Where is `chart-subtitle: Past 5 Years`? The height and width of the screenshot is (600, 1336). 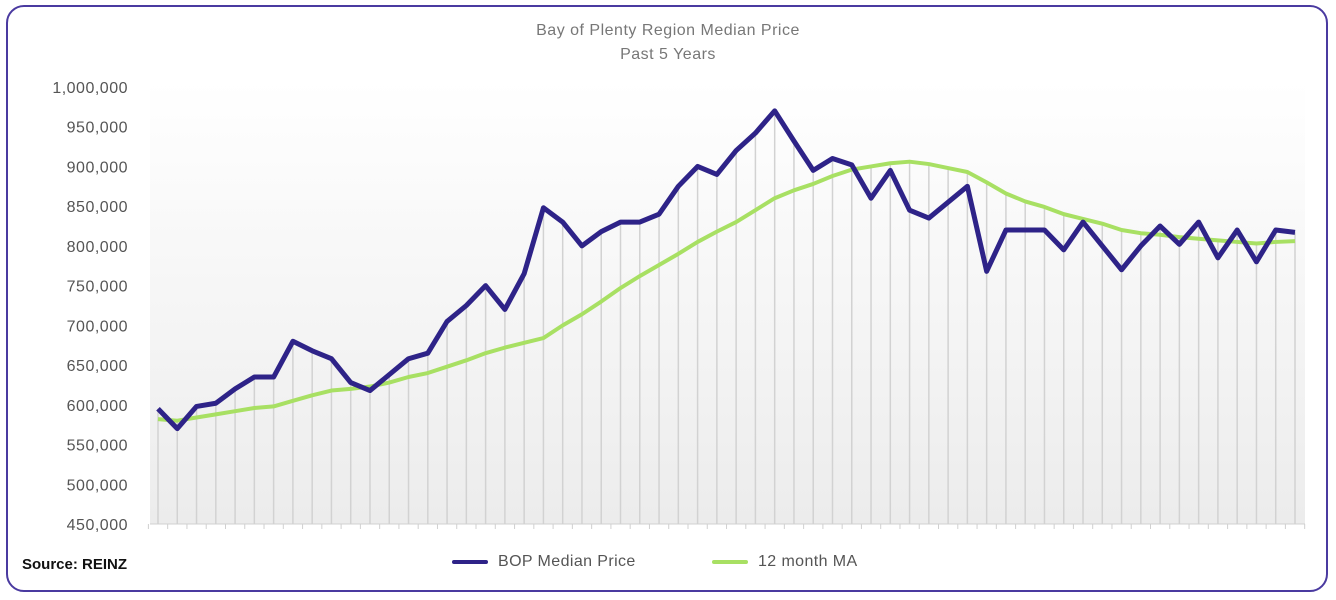 chart-subtitle: Past 5 Years is located at coordinates (668, 54).